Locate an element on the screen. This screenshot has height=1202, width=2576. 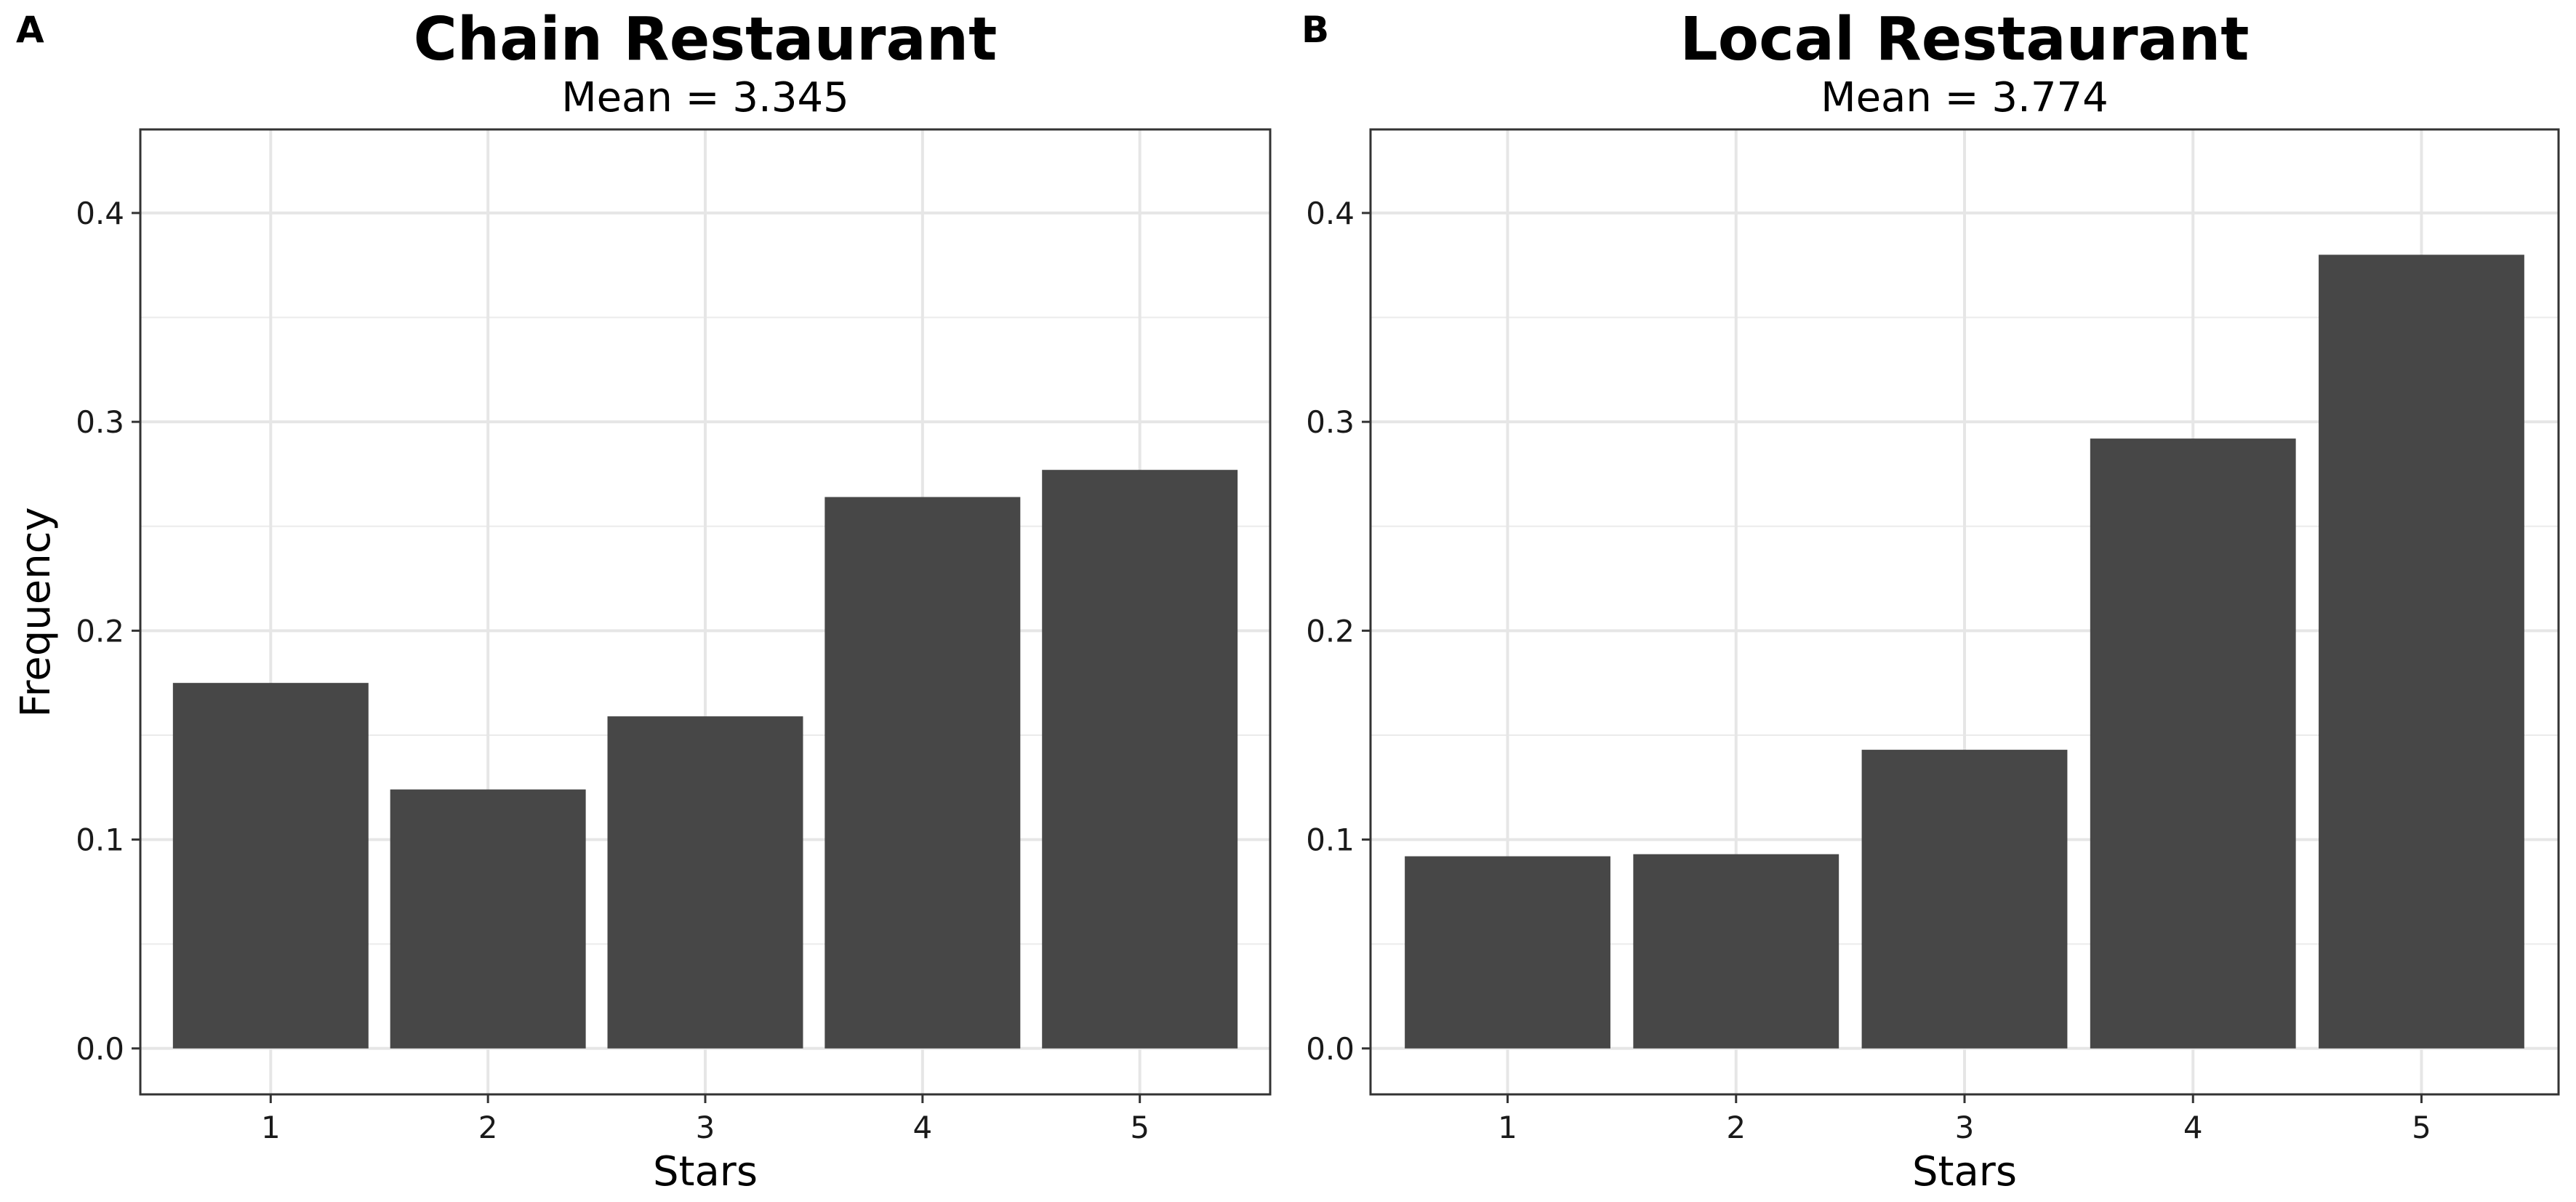
panel-b-y-tick-label: 0.1 is located at coordinates (1330, 840).